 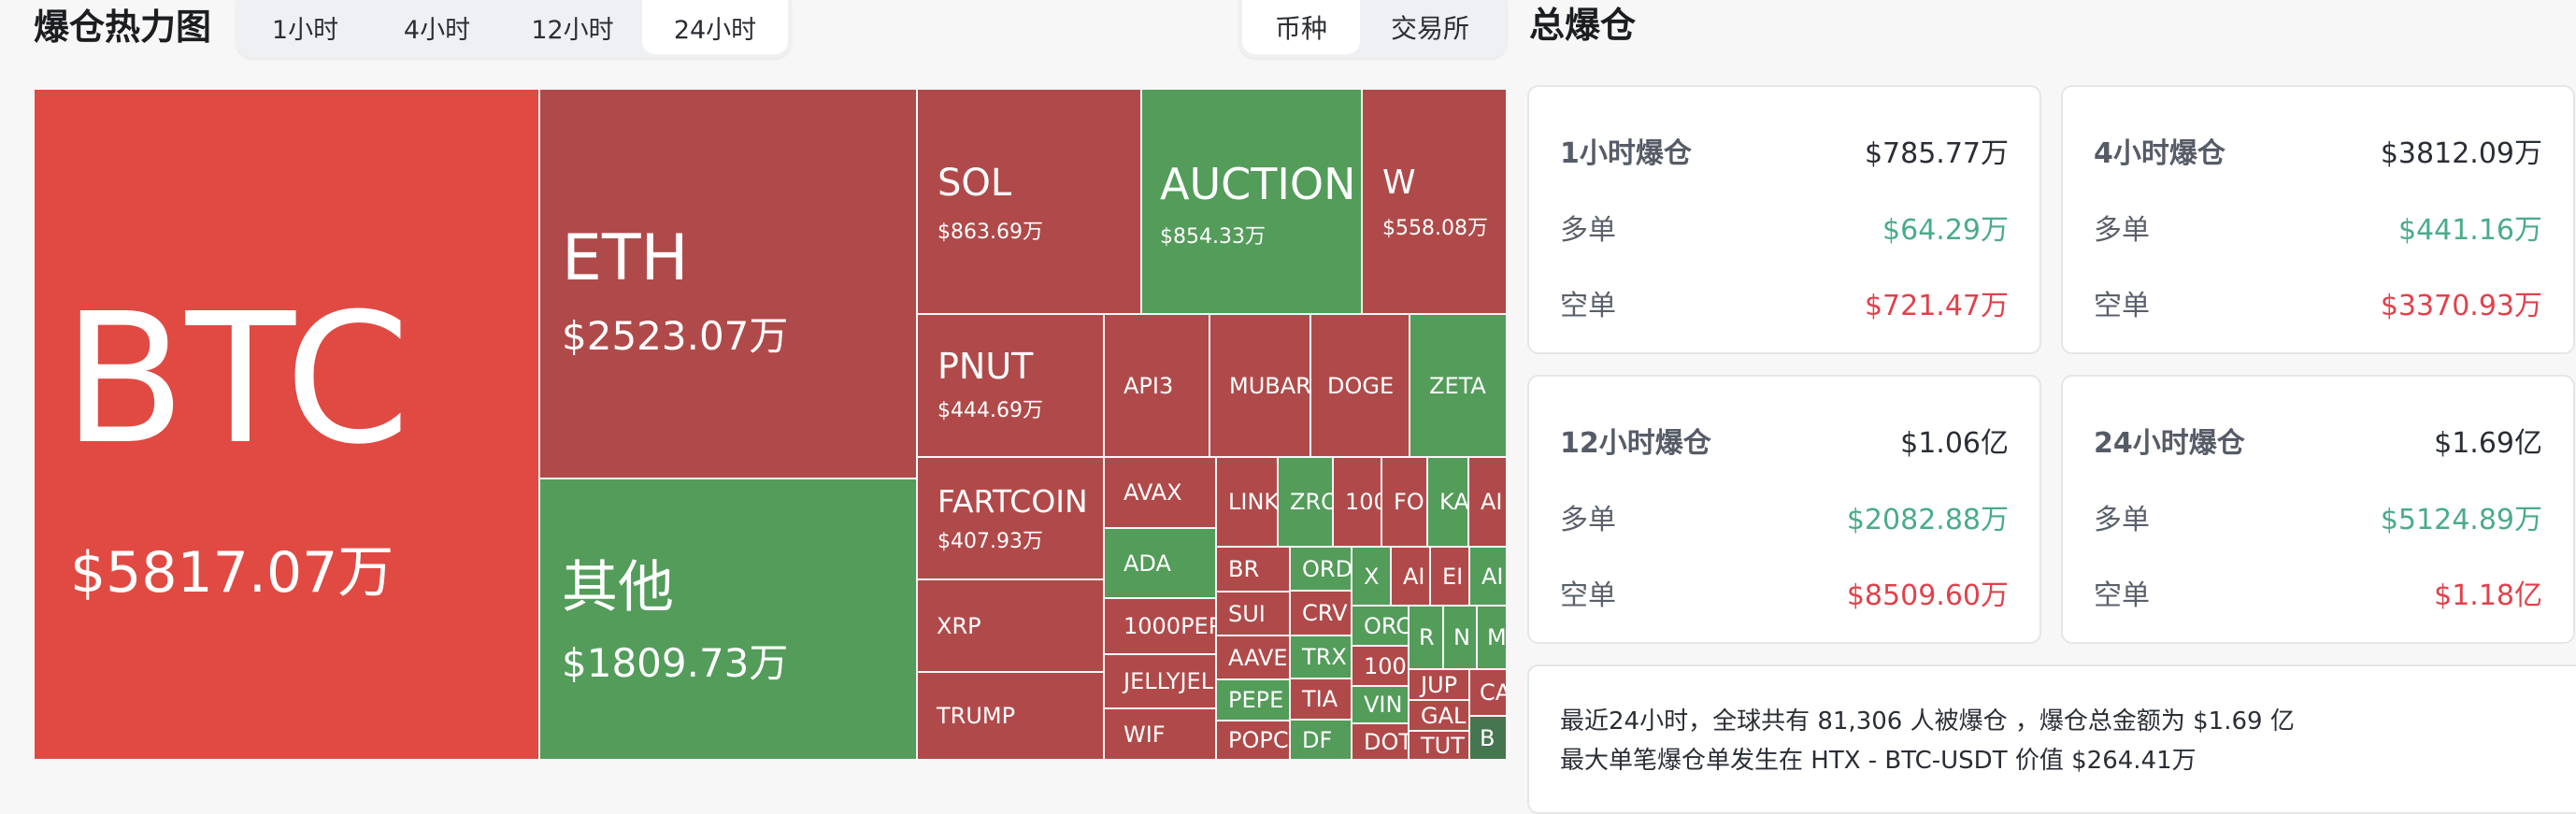 What do you see at coordinates (572, 30) in the screenshot?
I see `tab-12h: 12小时` at bounding box center [572, 30].